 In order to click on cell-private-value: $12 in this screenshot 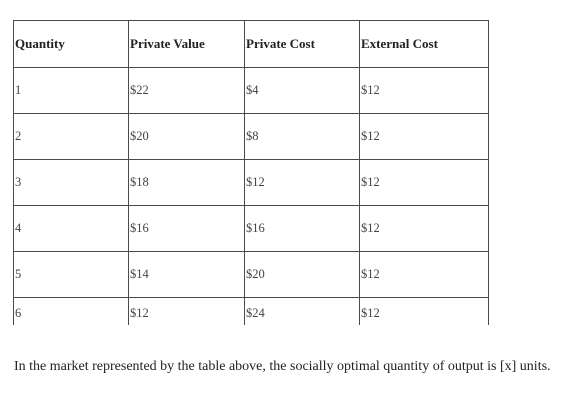, I will do `click(186, 311)`.